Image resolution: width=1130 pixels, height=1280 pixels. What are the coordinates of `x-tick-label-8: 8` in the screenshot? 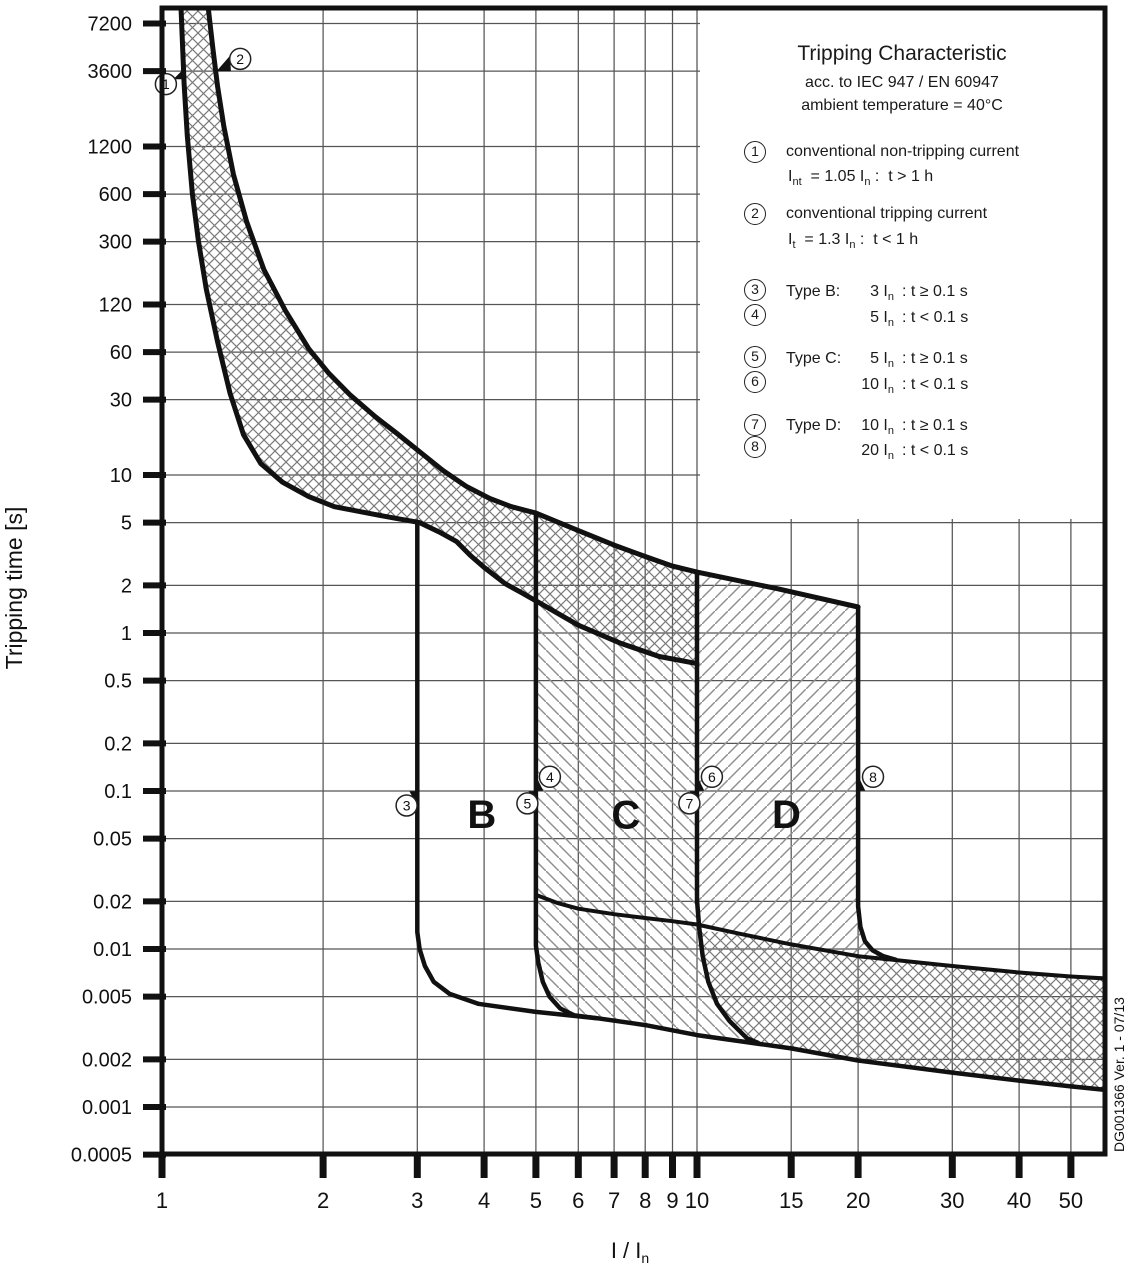 It's located at (645, 1200).